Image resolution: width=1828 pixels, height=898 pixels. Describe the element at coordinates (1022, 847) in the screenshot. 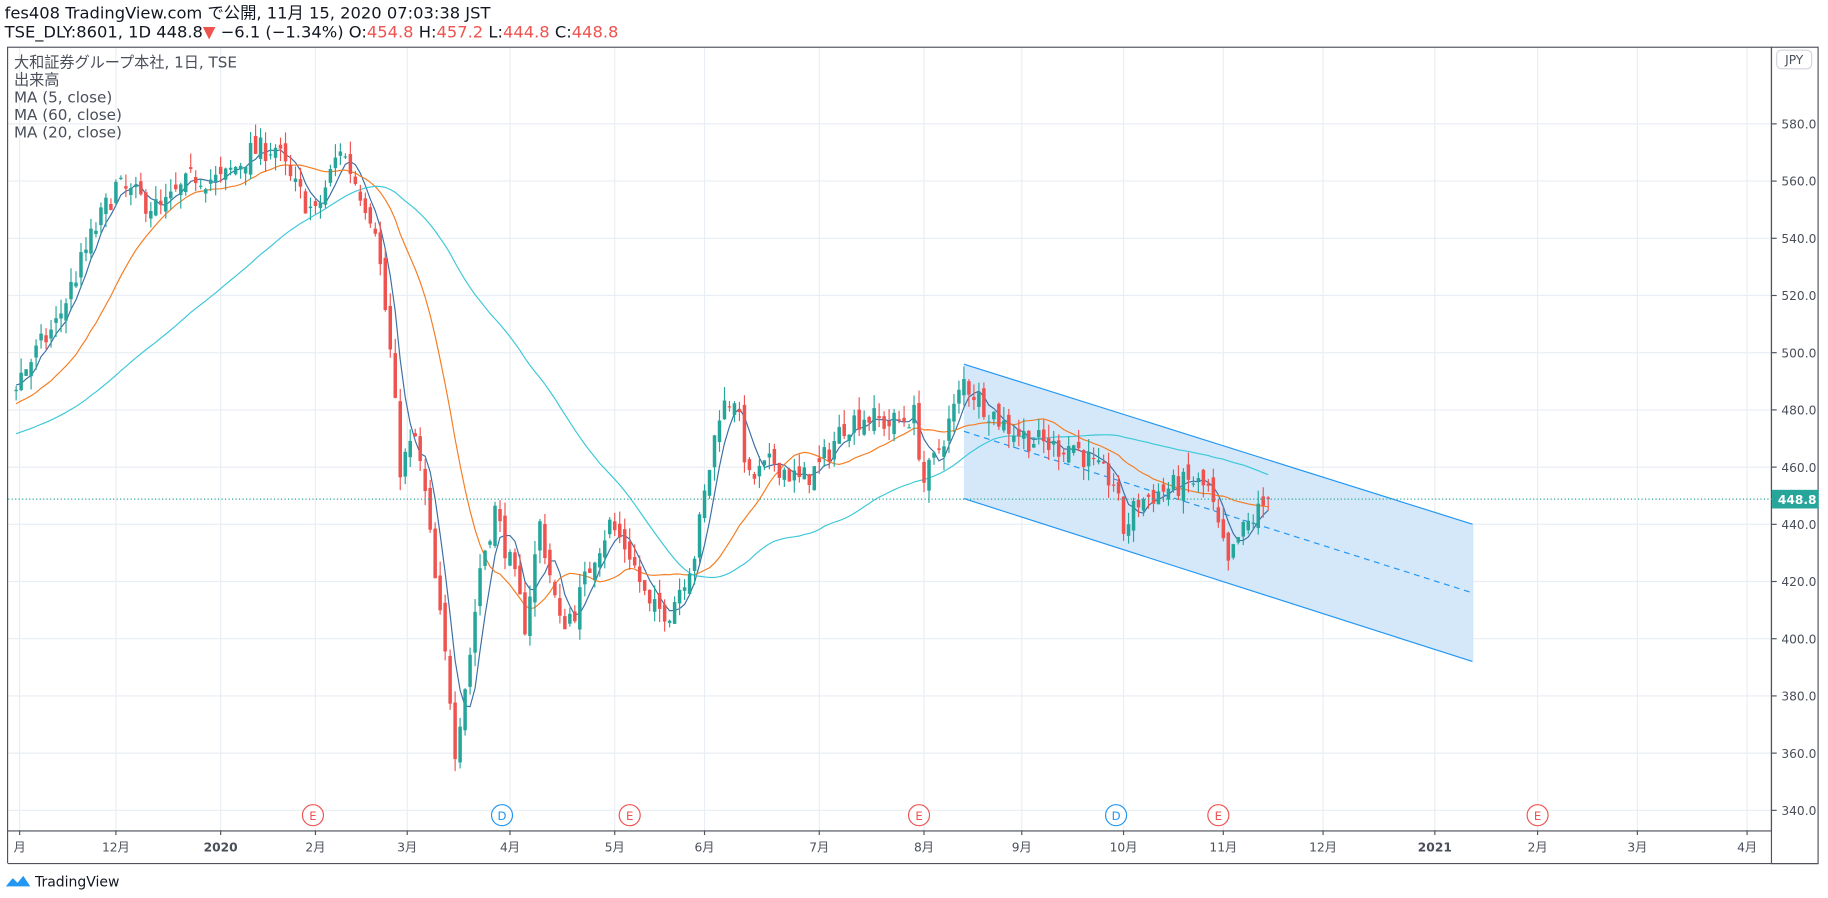

I see `x-tick-label: 9月` at that location.